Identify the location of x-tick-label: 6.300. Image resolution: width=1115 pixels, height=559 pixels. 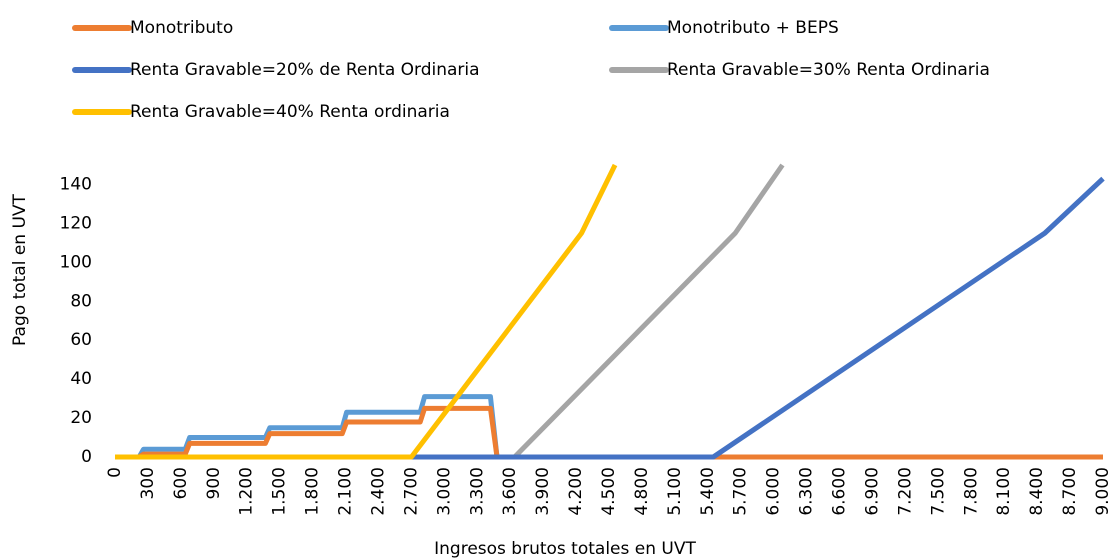
(807, 491).